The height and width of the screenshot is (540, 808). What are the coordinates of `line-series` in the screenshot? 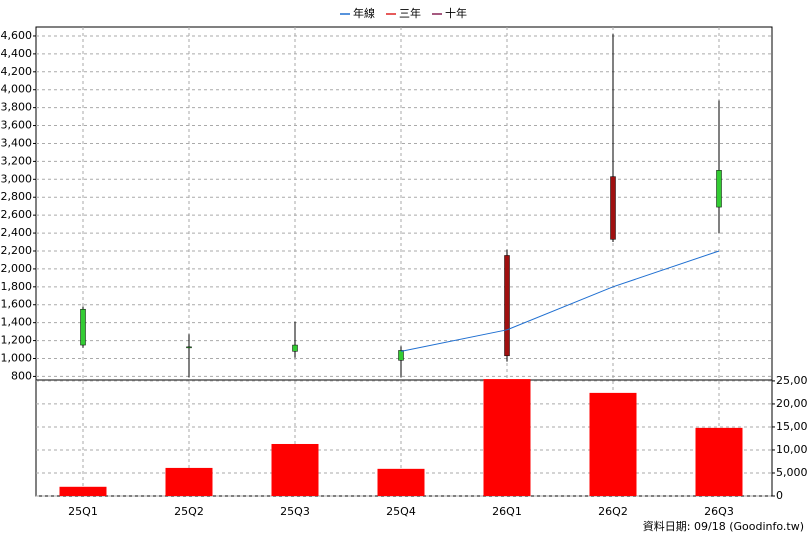 It's located at (560, 301).